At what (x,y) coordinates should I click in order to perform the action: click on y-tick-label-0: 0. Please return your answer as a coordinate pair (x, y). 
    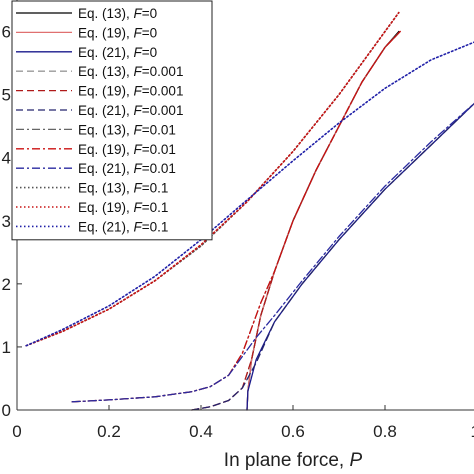
    Looking at the image, I should click on (6, 410).